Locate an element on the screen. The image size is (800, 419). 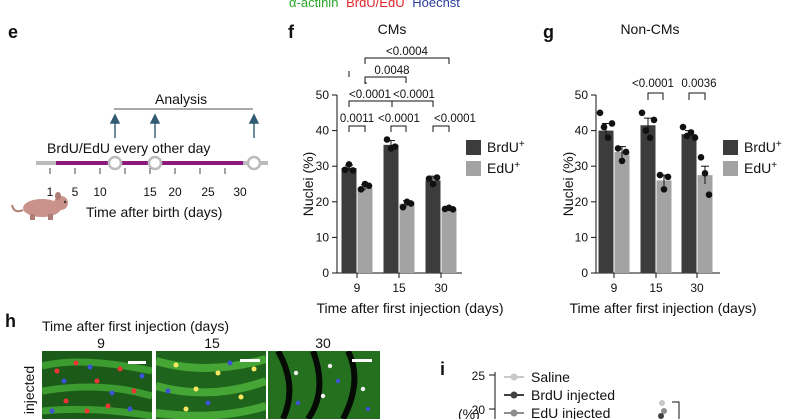
svg-text:α-actinin BrdU/EdU Hoe: α-actinin BrdU/EdU Hoechst is located at coordinates (374, 5).